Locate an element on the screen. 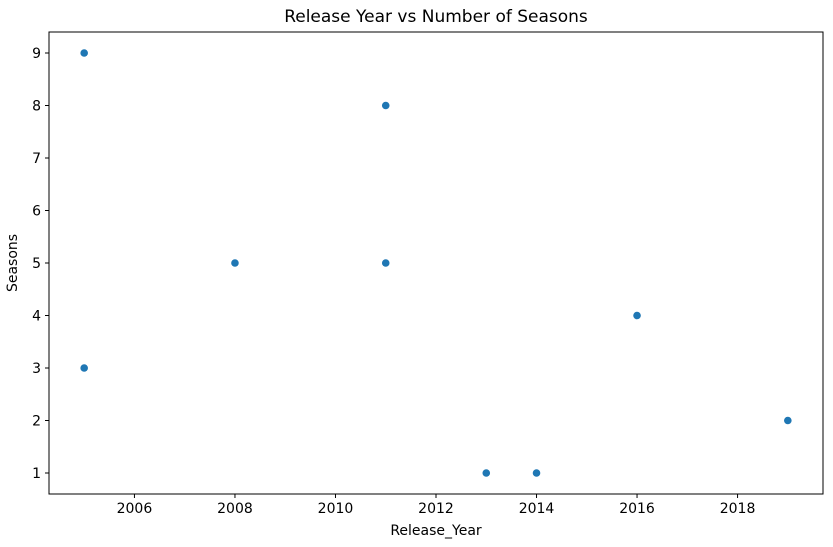 The width and height of the screenshot is (833, 547). x-tick-label: 2016 is located at coordinates (637, 509).